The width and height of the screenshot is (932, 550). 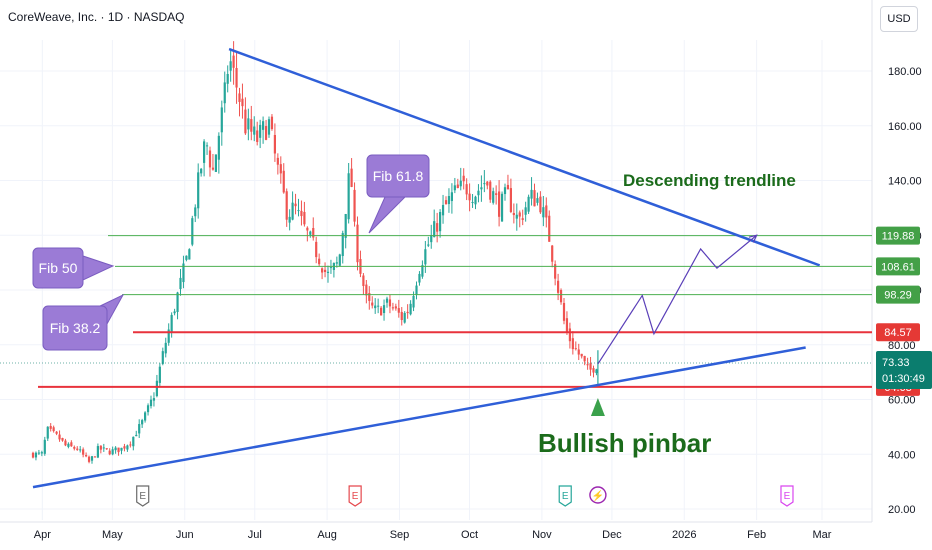 I want to click on countdown-label: 01:30:49, so click(x=903, y=379).